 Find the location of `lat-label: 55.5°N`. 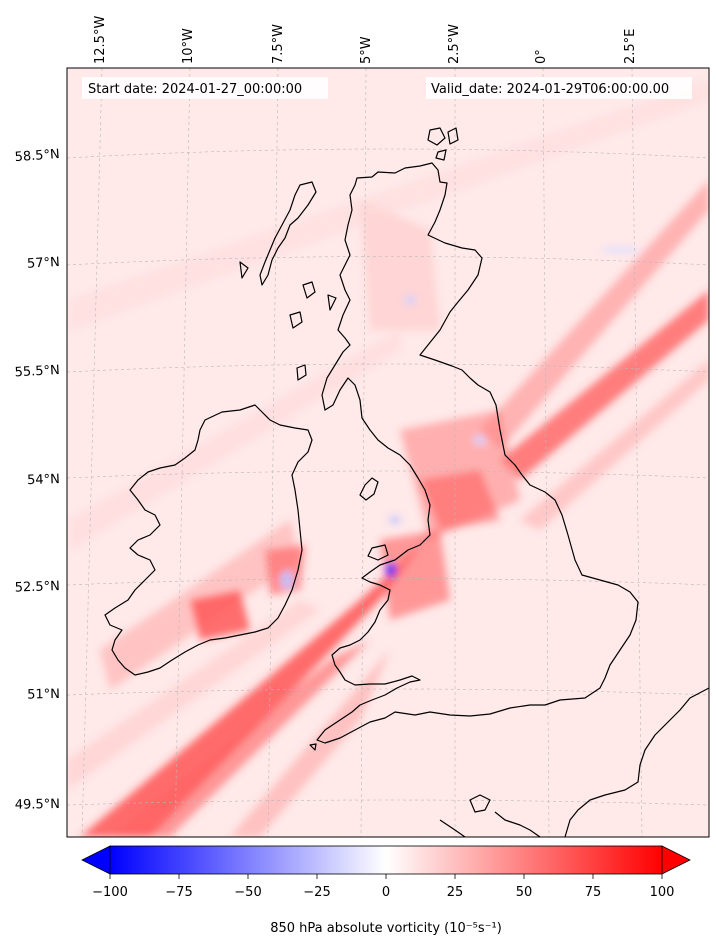

lat-label: 55.5°N is located at coordinates (37, 371).